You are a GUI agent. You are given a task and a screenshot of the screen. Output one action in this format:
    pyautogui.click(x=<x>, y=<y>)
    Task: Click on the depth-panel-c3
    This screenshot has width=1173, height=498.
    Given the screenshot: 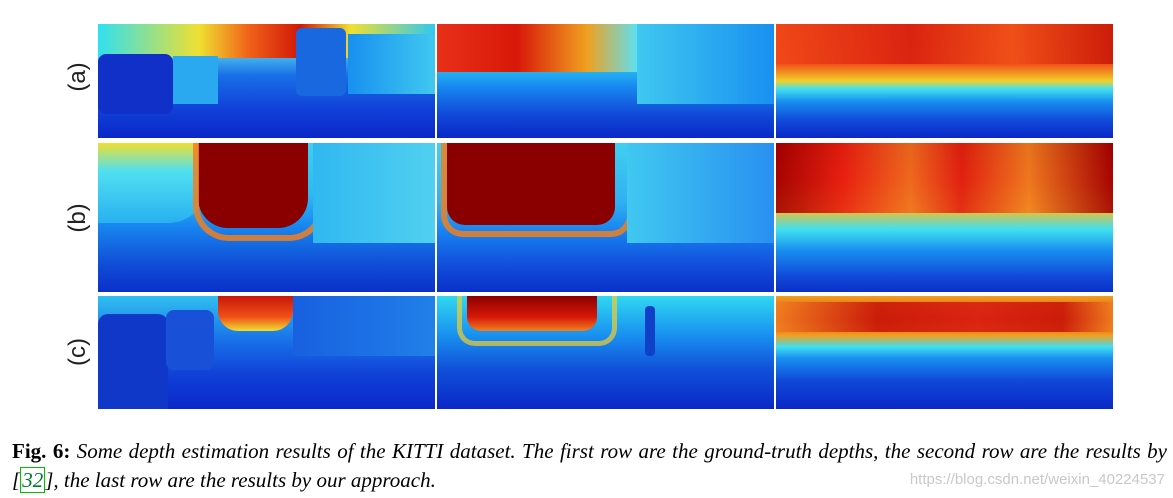 What is the action you would take?
    pyautogui.click(x=944, y=352)
    